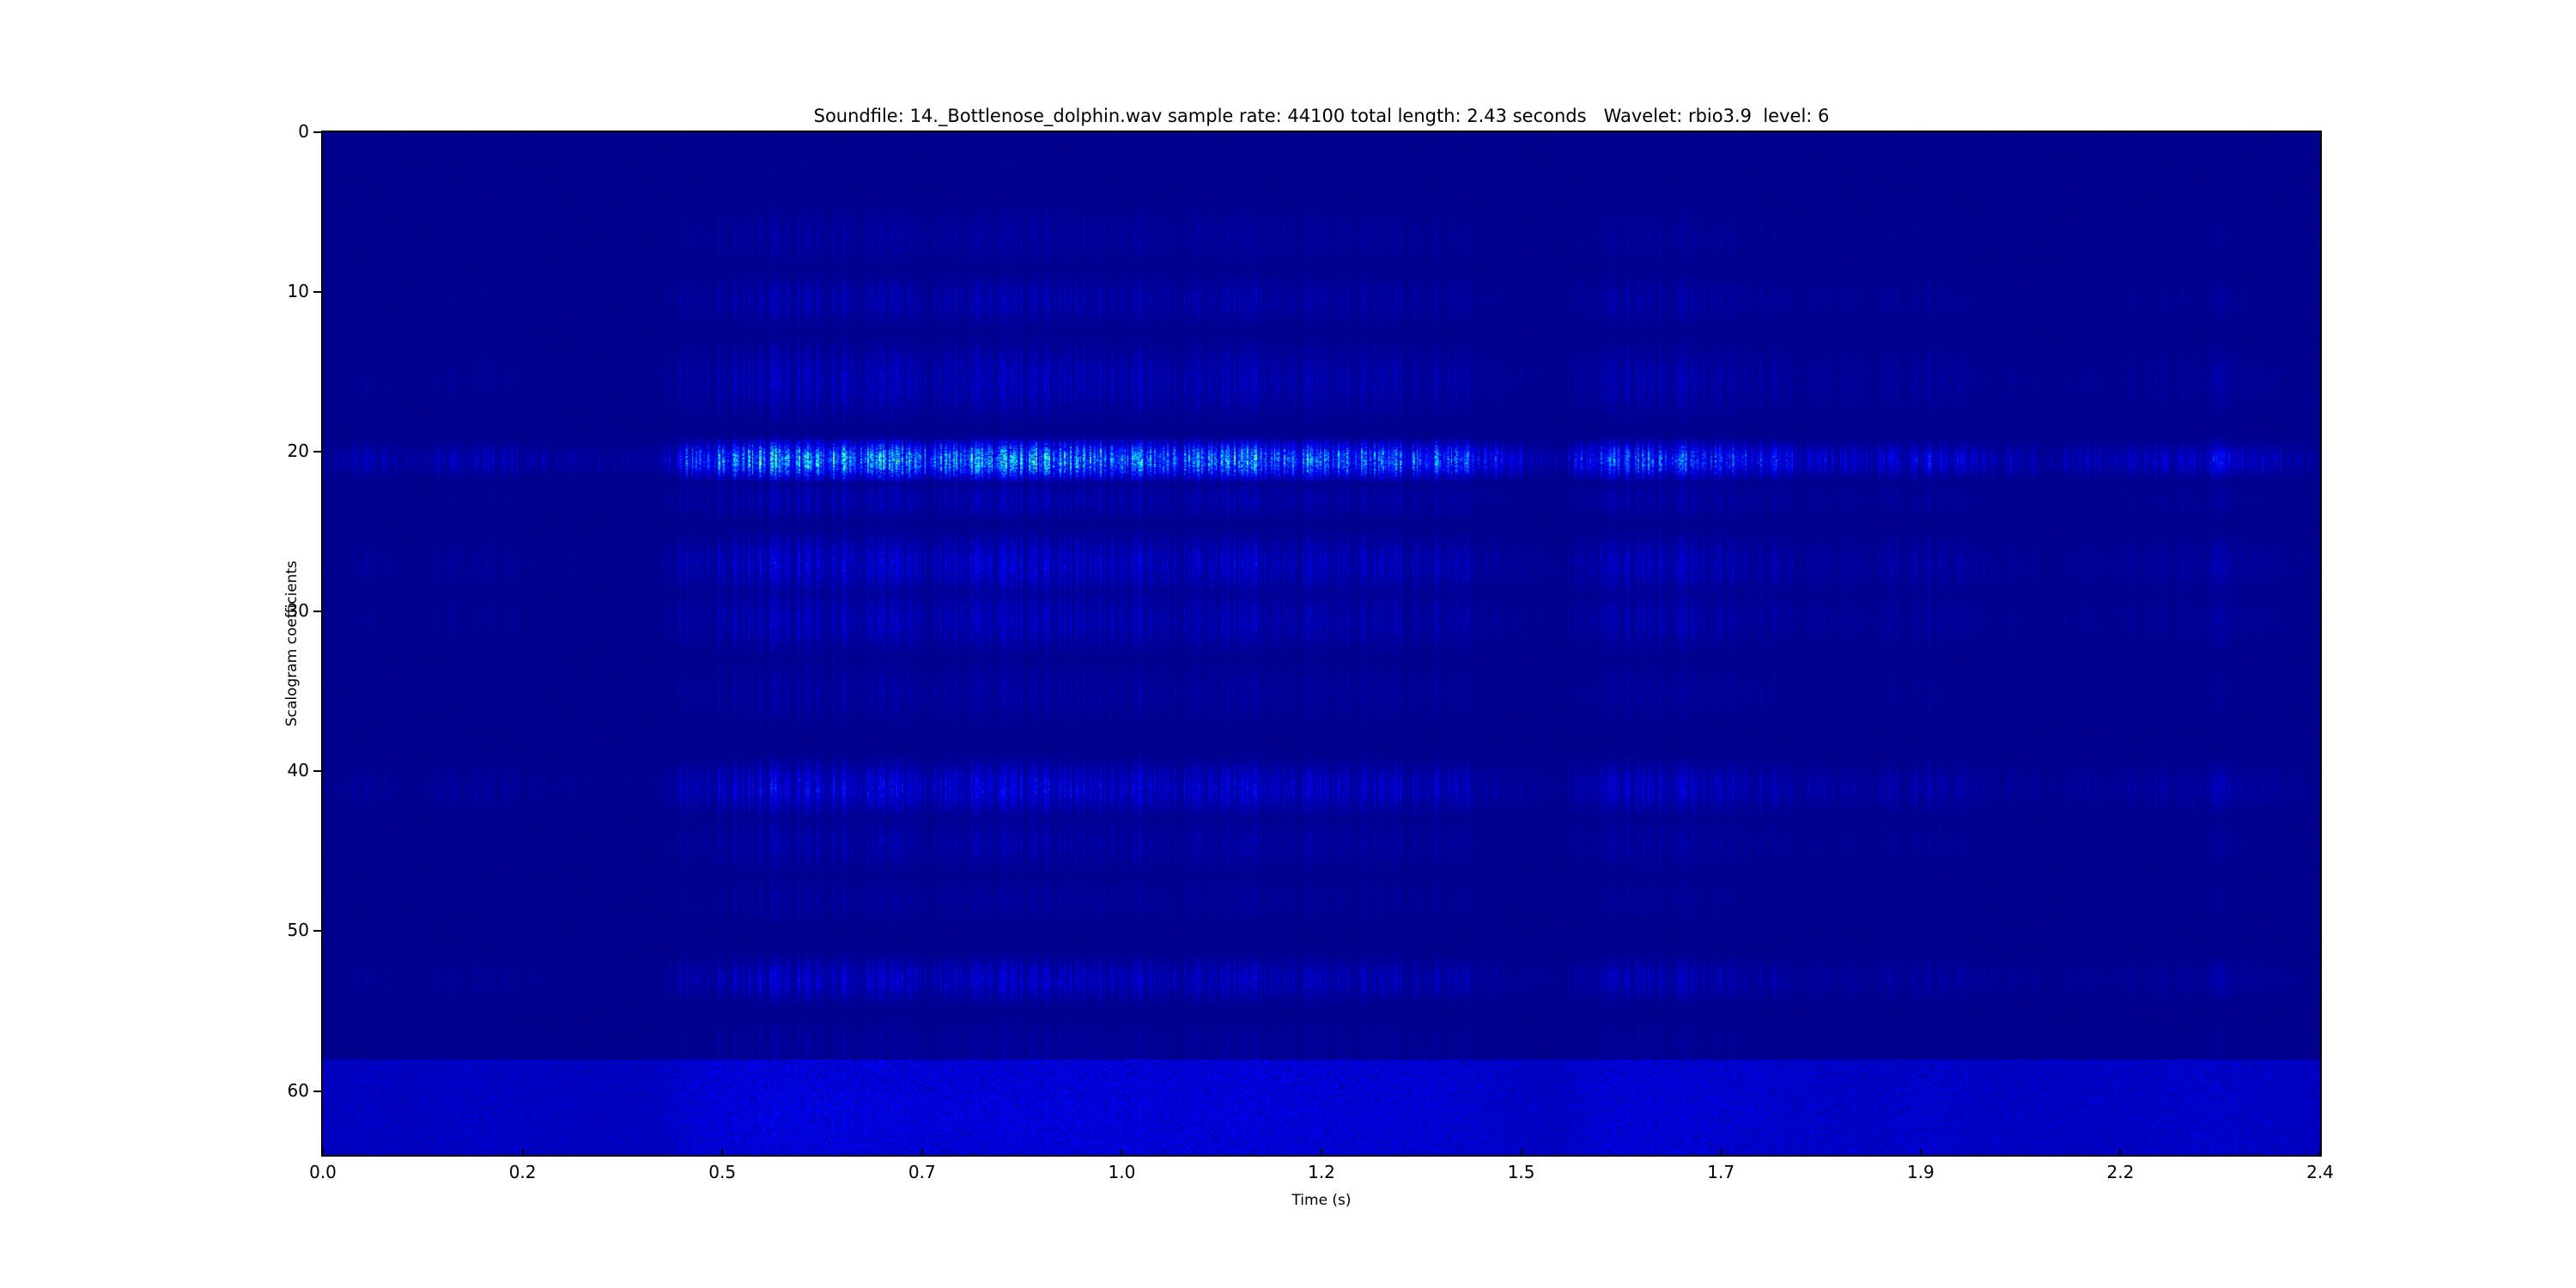 Image resolution: width=2576 pixels, height=1288 pixels. What do you see at coordinates (323, 1172) in the screenshot?
I see `x-tick-label: 0.0` at bounding box center [323, 1172].